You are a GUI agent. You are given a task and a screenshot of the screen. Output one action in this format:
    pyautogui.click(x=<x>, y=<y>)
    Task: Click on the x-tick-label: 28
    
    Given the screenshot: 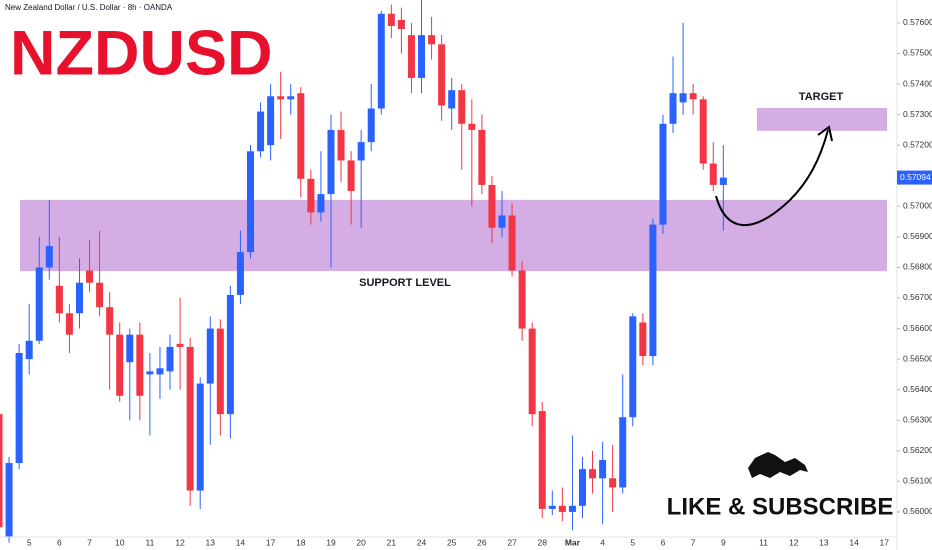 What is the action you would take?
    pyautogui.click(x=543, y=542)
    